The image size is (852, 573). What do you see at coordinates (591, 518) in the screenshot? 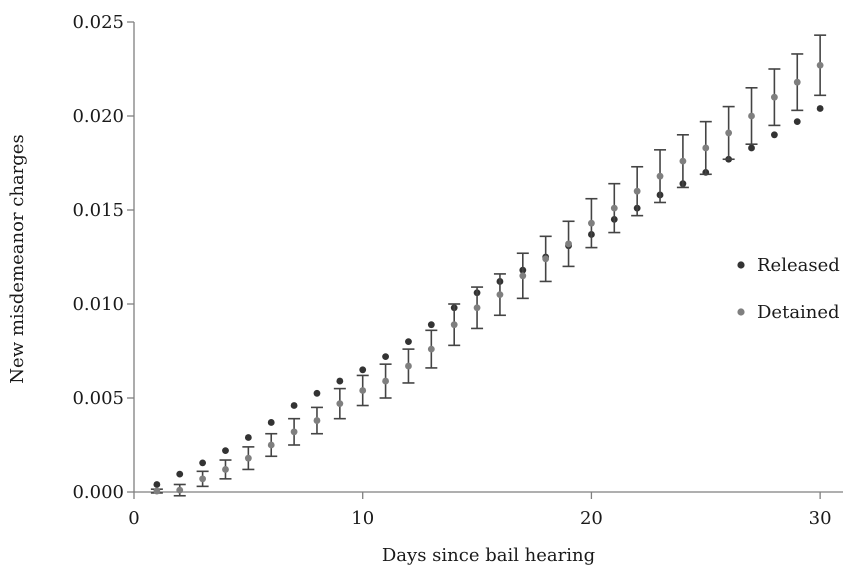
I see `x-tick-label: 20` at bounding box center [591, 518].